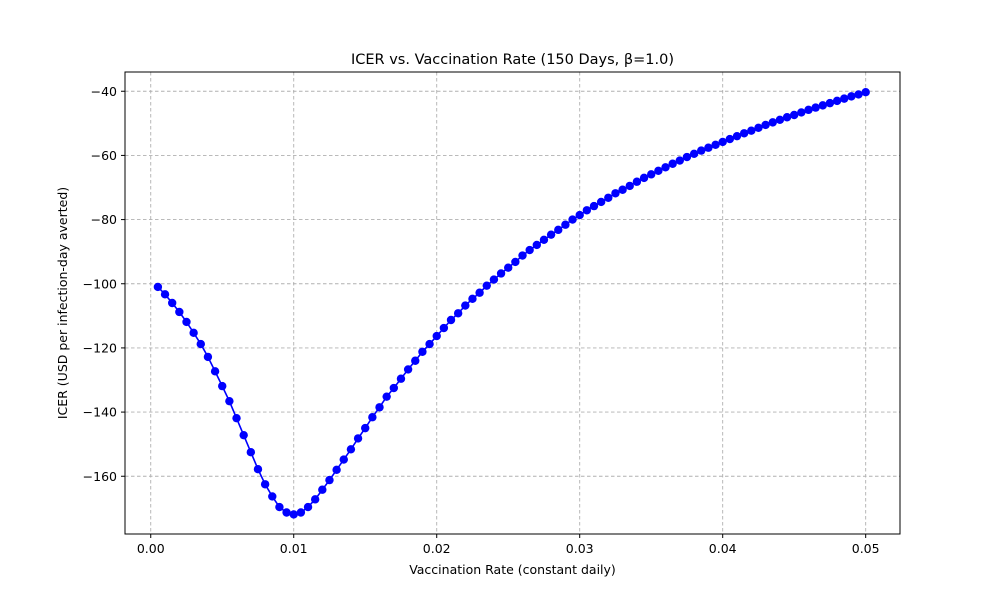 The width and height of the screenshot is (1000, 600). I want to click on x-axis-label: Vaccination Rate (constant daily), so click(512, 569).